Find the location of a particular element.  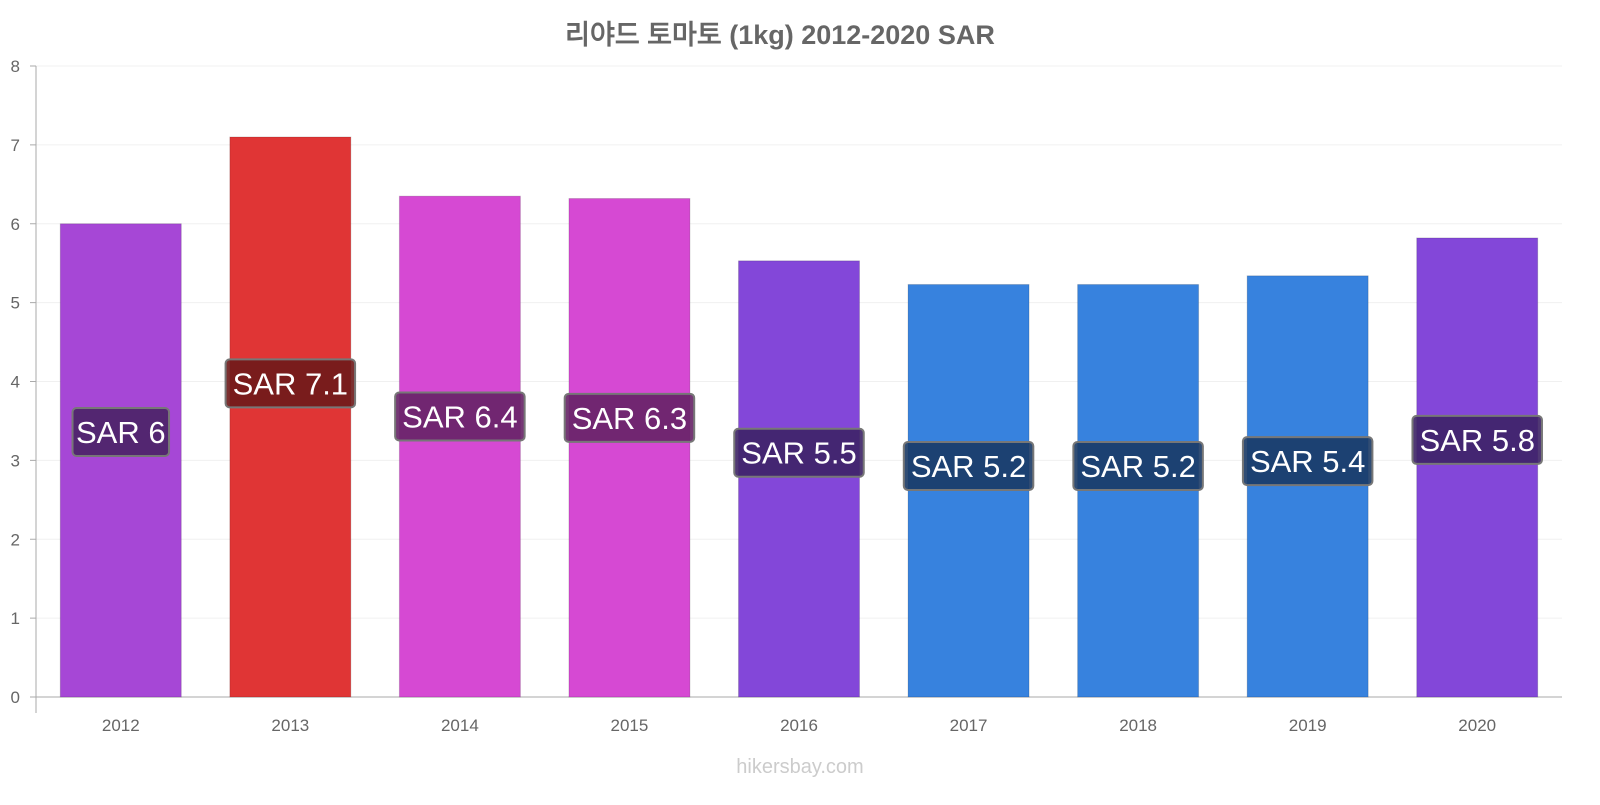

y-tick-label: 7 is located at coordinates (15, 145).